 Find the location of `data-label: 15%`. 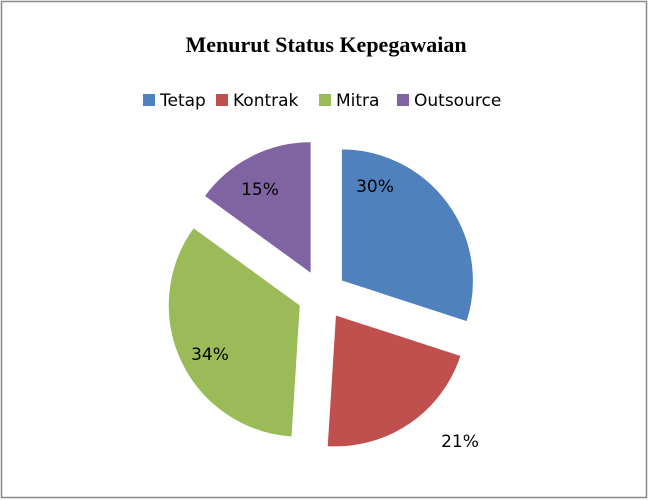

data-label: 15% is located at coordinates (260, 190).